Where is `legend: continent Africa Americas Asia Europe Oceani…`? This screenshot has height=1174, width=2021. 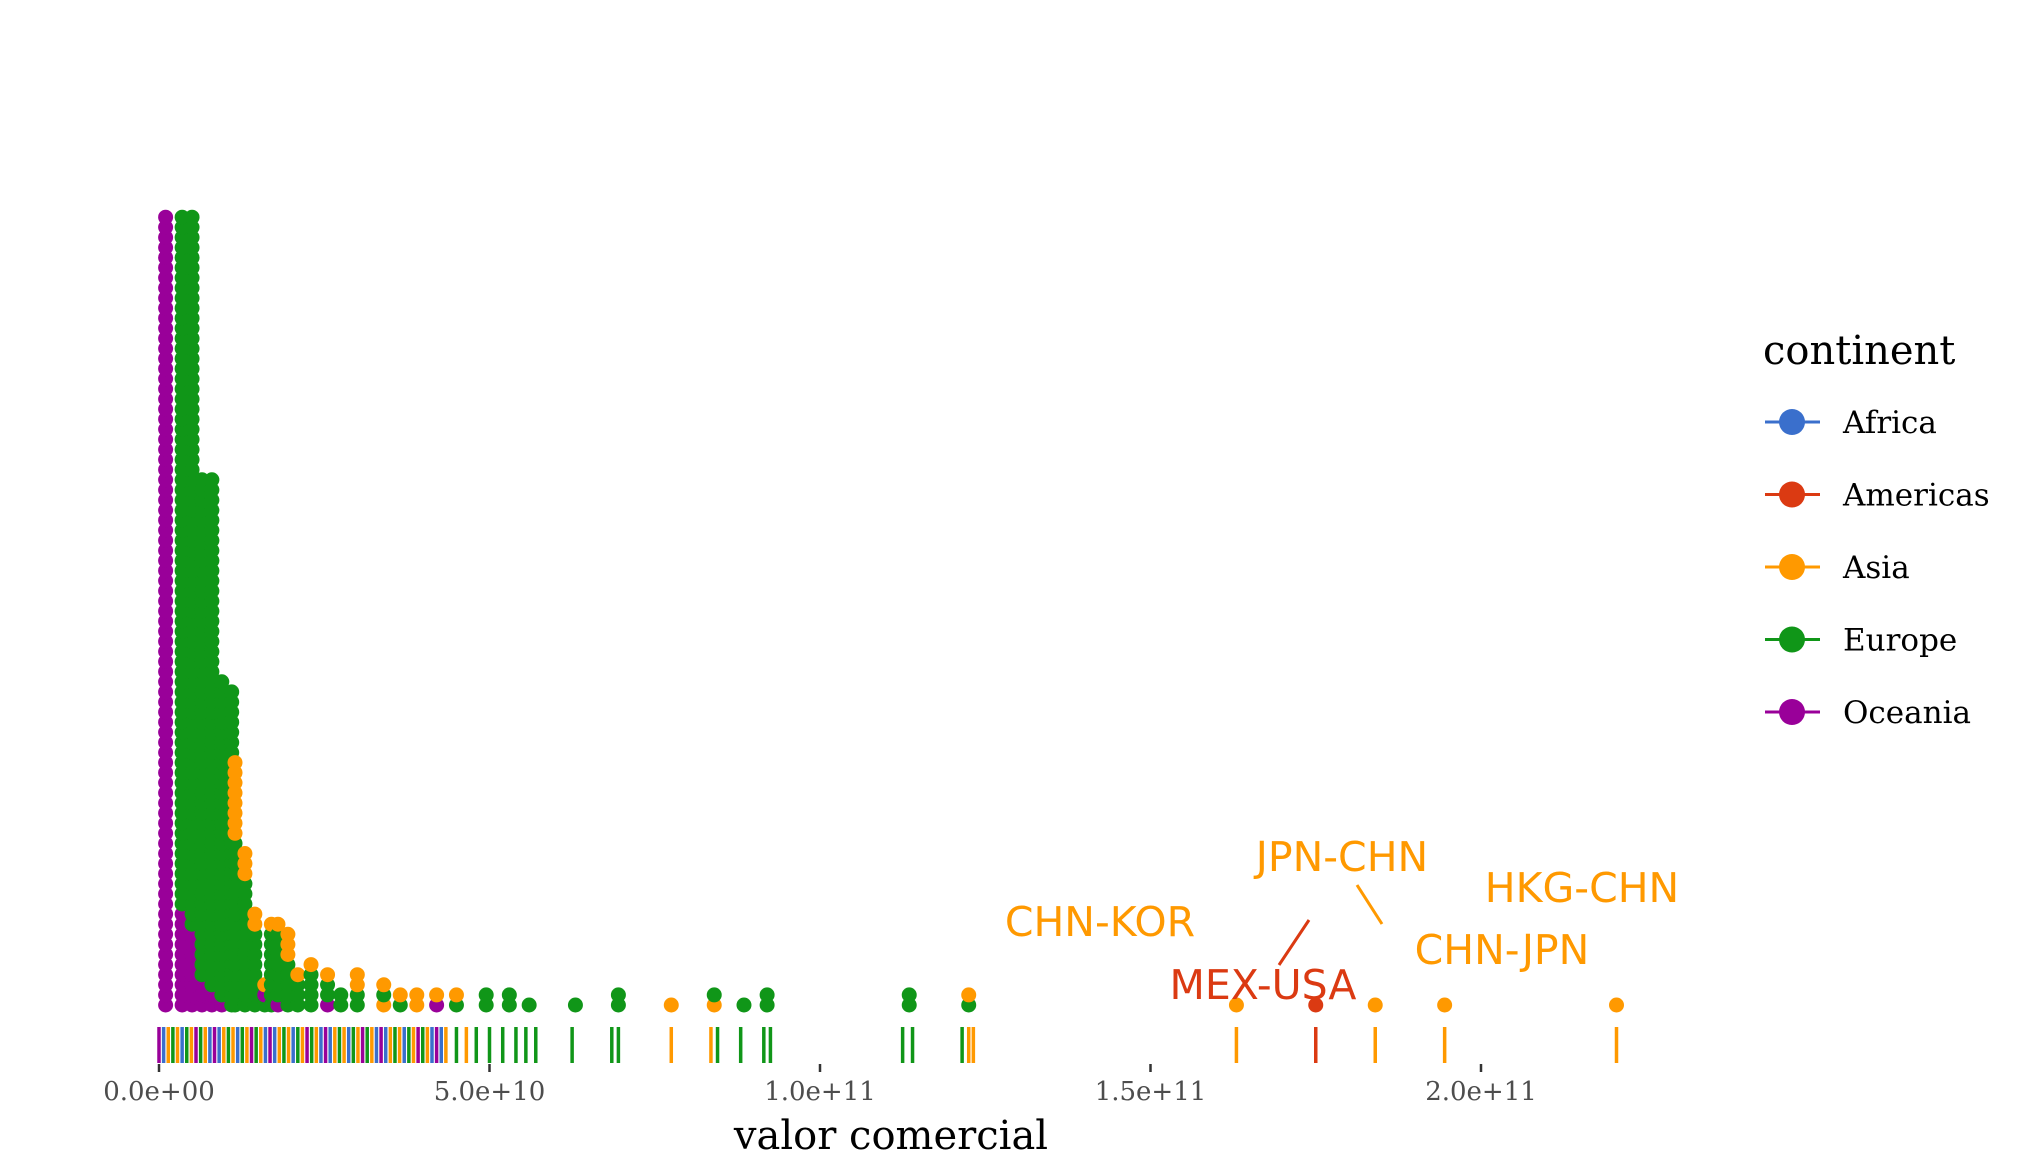 legend: continent Africa Americas Asia Europe Oceani… is located at coordinates (1876, 529).